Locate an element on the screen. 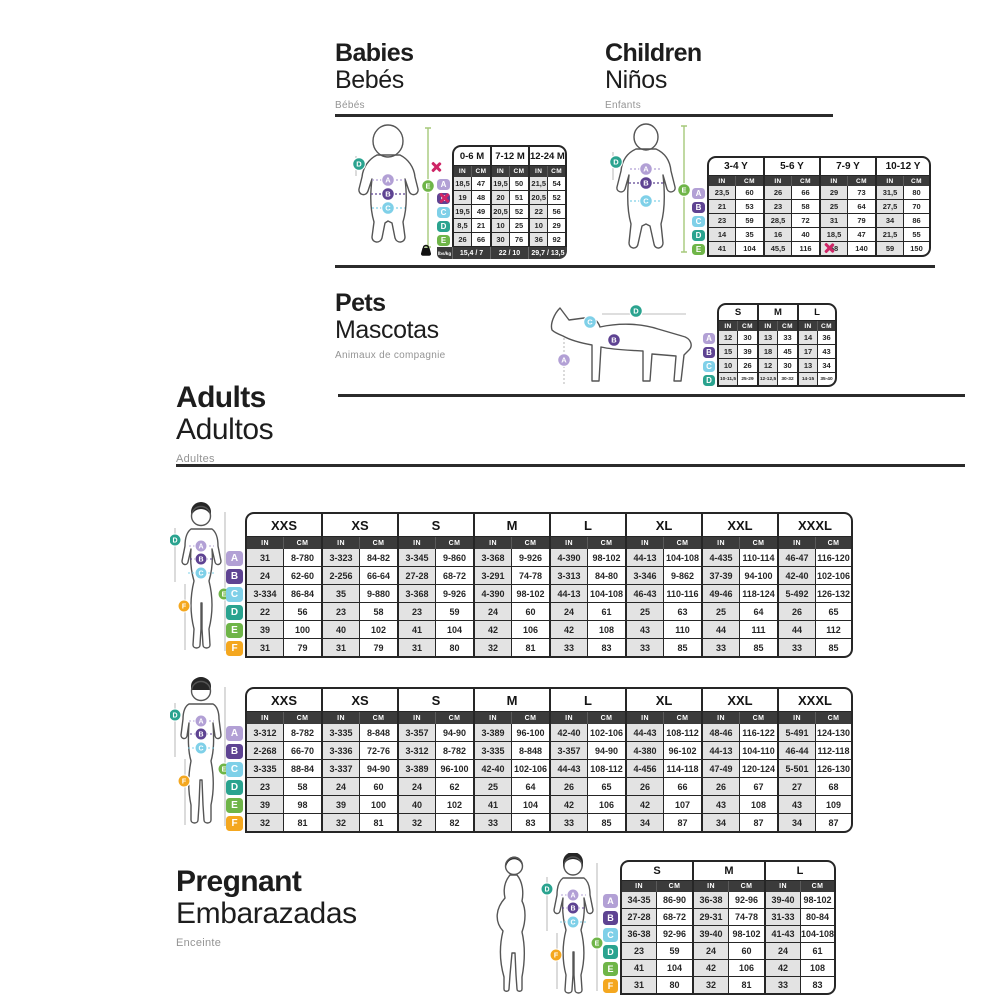 The height and width of the screenshot is (1000, 1000). measure-badge-E: E is located at coordinates (684, 190).